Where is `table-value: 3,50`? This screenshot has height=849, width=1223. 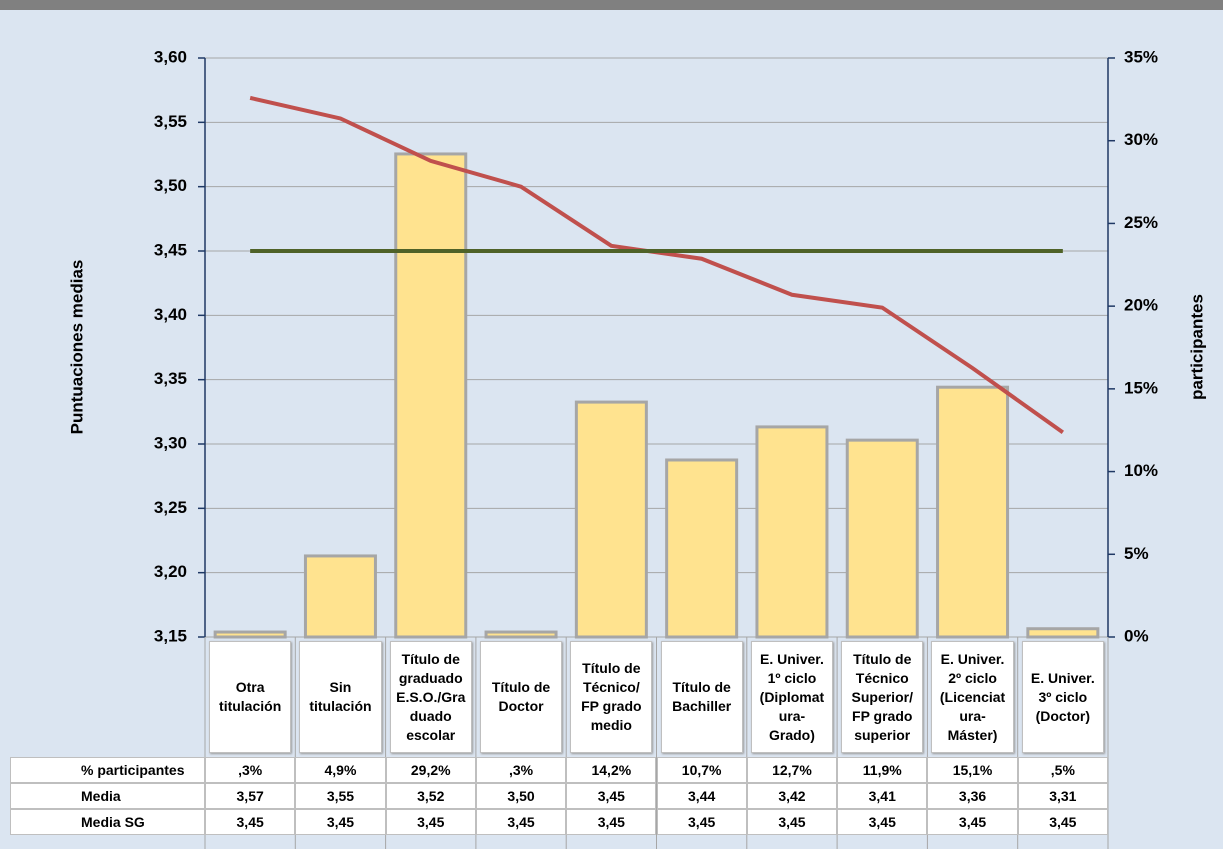 table-value: 3,50 is located at coordinates (521, 796).